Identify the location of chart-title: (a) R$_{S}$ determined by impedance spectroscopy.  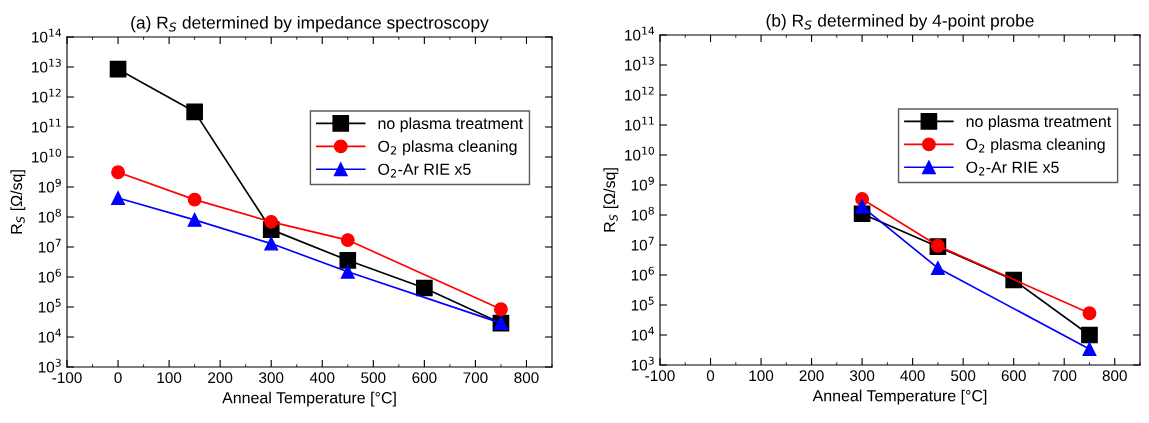
(310, 24).